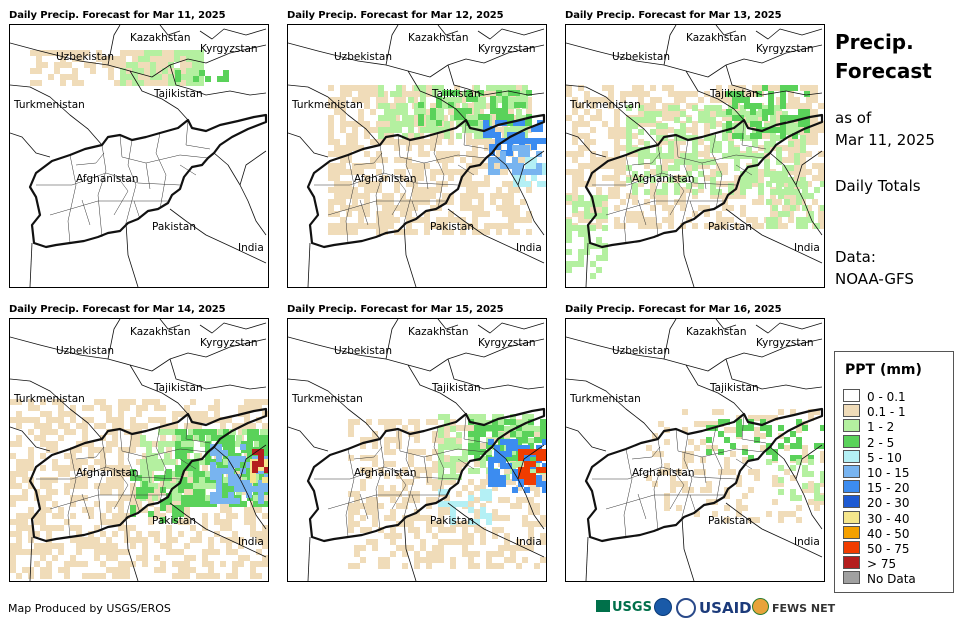  Describe the element at coordinates (885, 140) in the screenshot. I see `as-of-date: Mar 11, 2025` at that location.